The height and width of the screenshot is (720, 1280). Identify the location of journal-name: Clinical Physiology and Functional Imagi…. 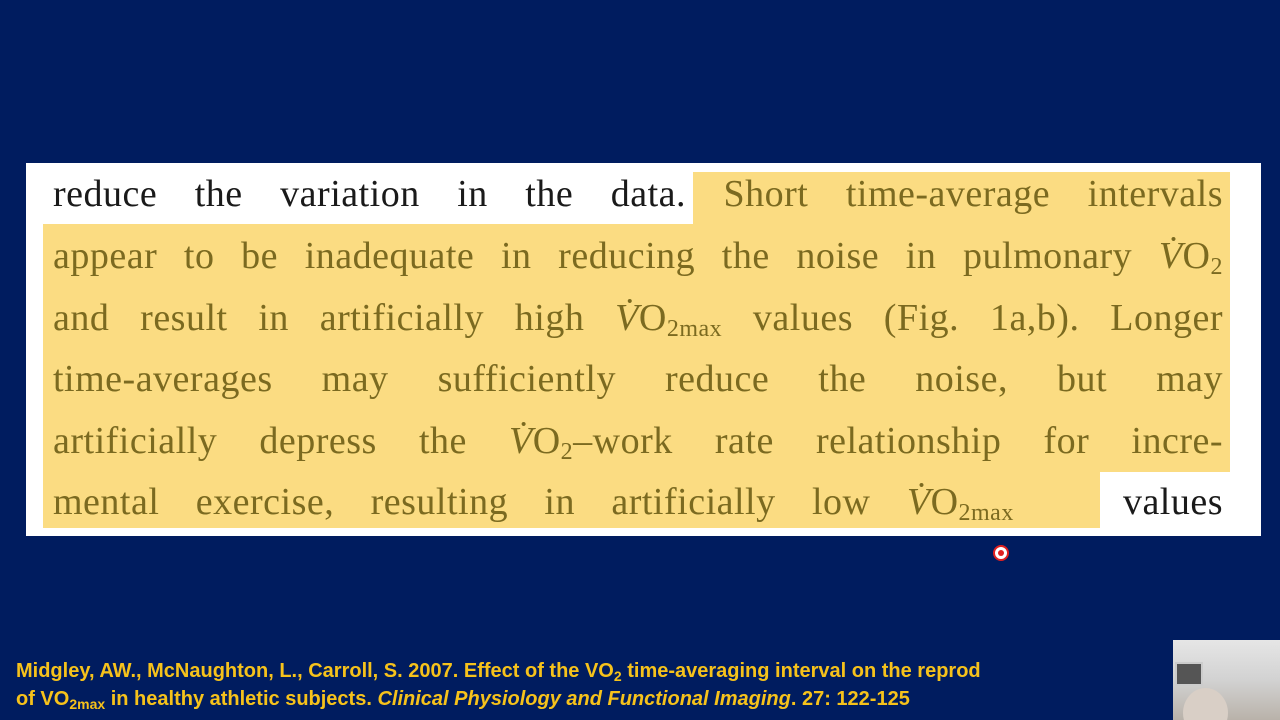
(584, 699).